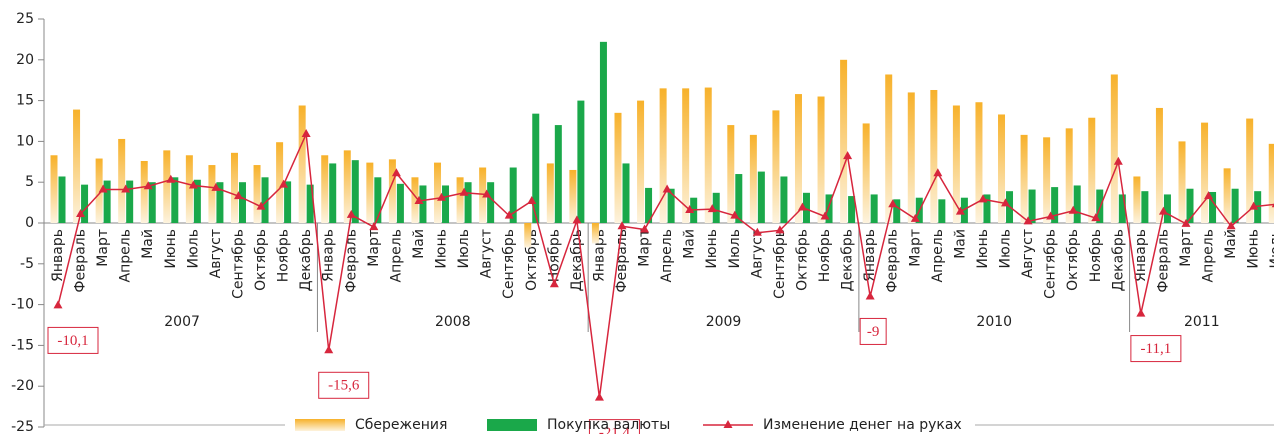 The height and width of the screenshot is (434, 1274). What do you see at coordinates (873, 332) in the screenshot?
I see `data-label: -9` at bounding box center [873, 332].